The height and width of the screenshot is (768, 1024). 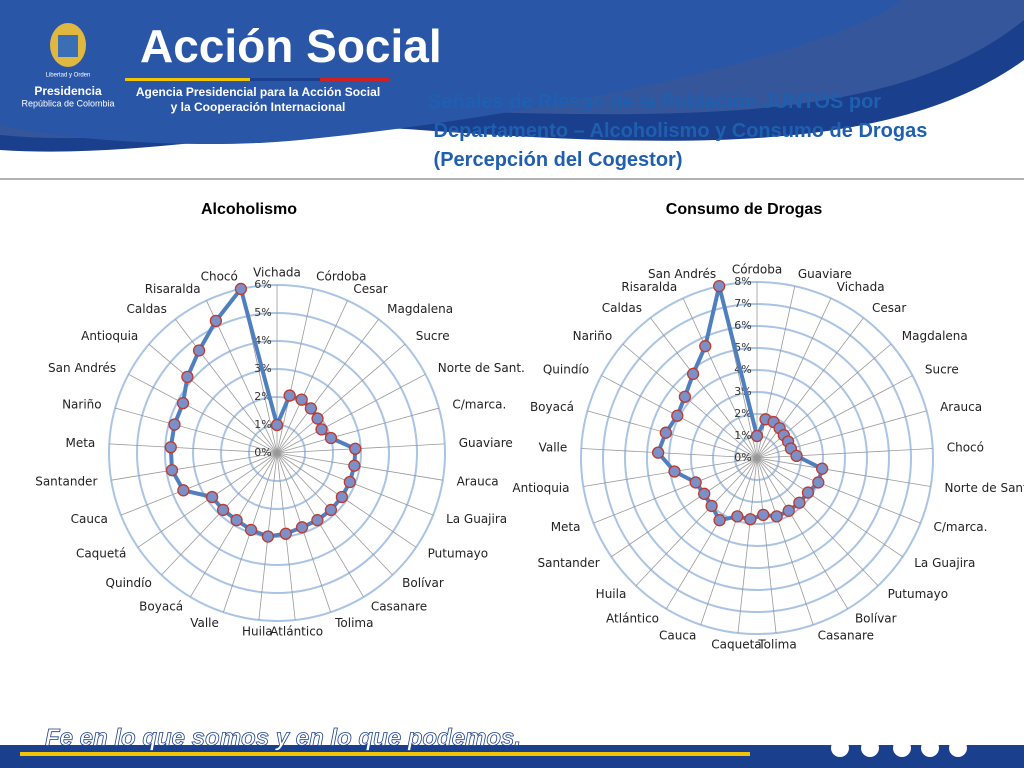 I want to click on radial-tick-label: 7%, so click(x=742, y=303).